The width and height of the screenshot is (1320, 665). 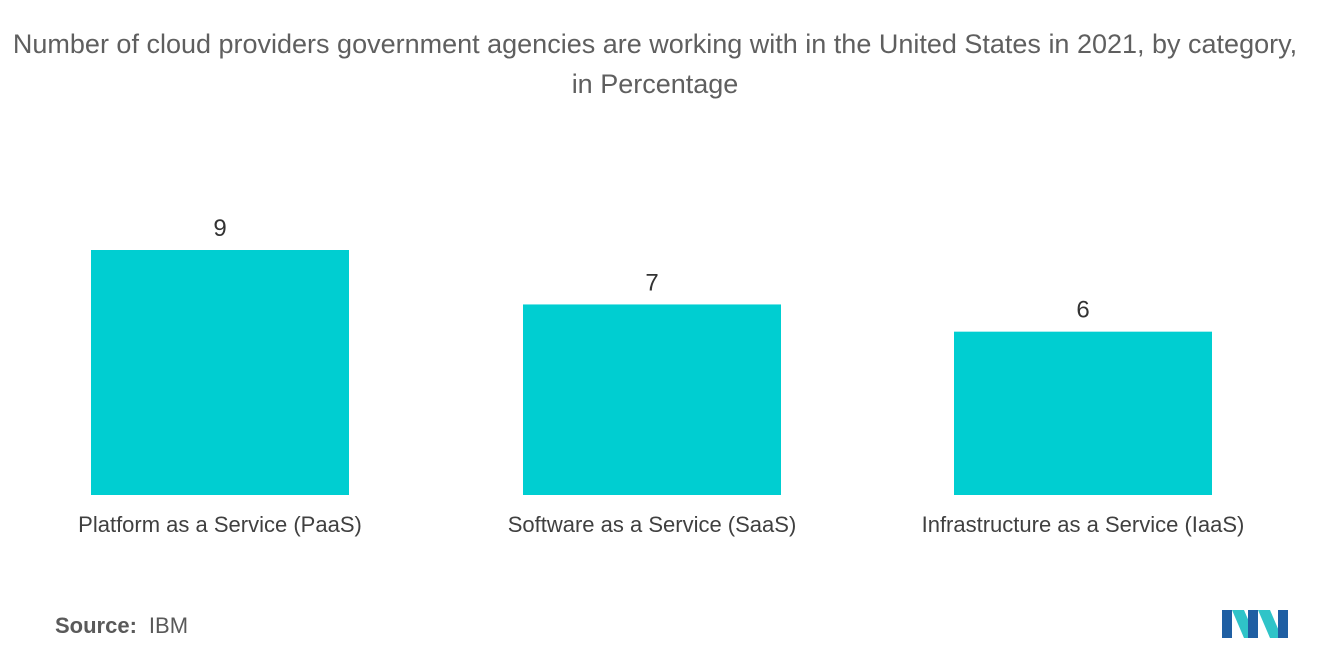 I want to click on source-line: Source: IBM, so click(x=121, y=626).